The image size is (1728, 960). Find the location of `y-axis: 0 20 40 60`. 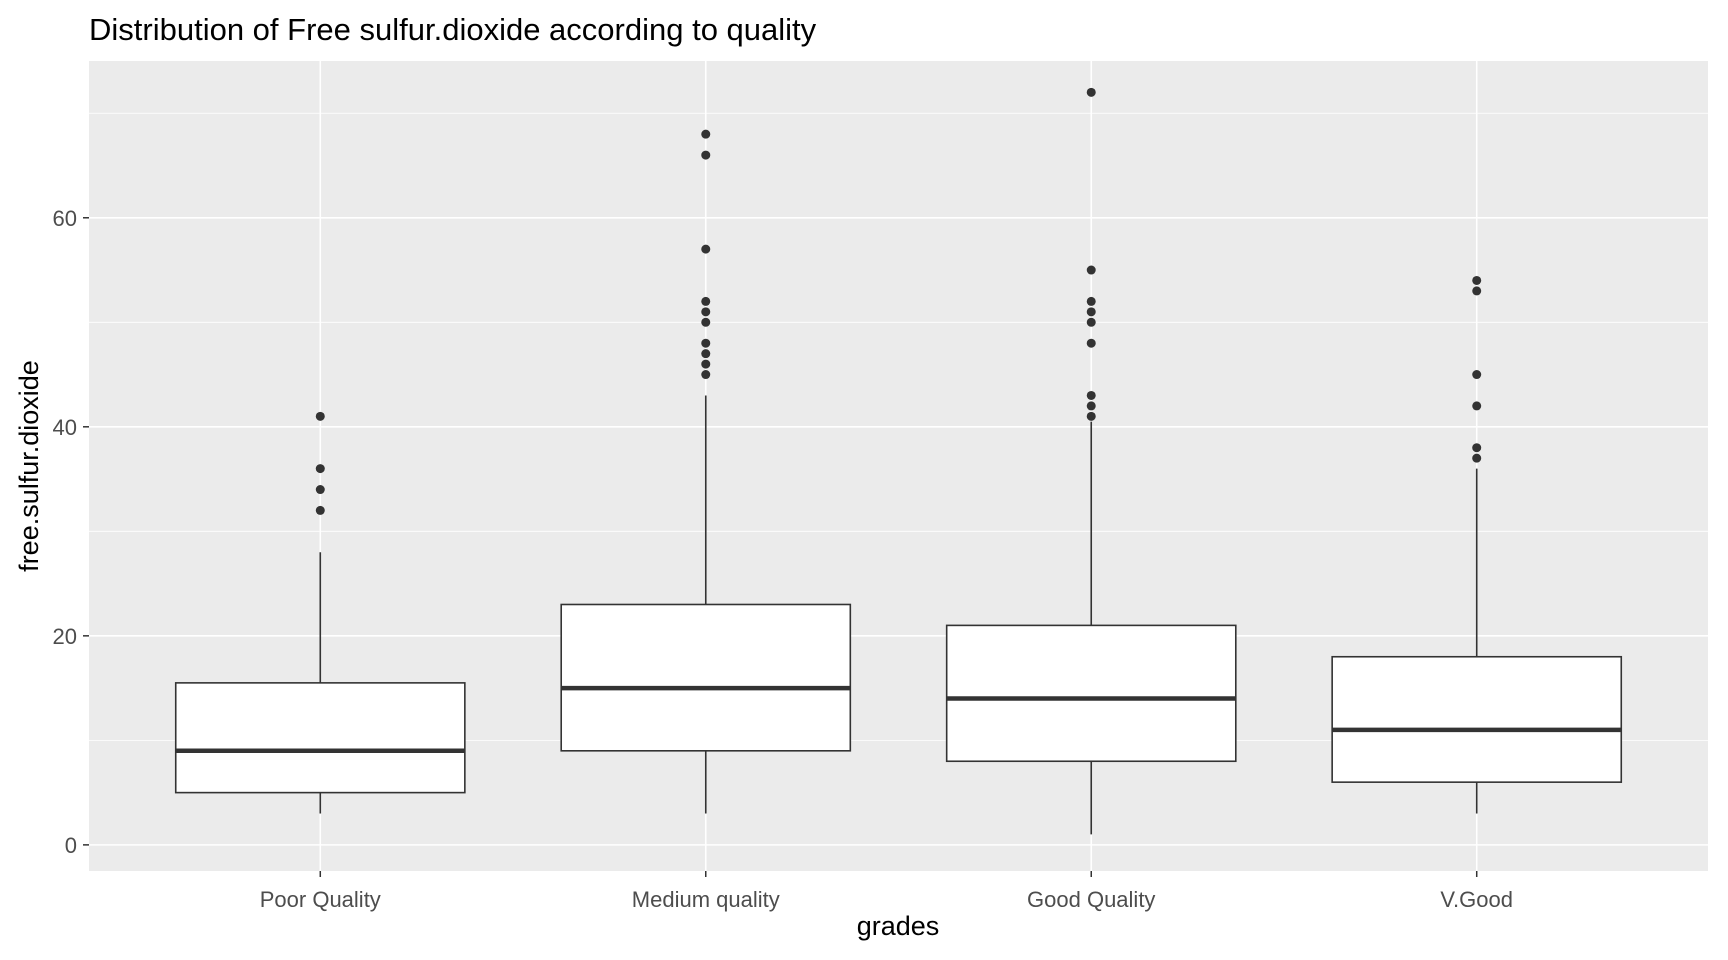

y-axis: 0 20 40 60 is located at coordinates (71, 532).